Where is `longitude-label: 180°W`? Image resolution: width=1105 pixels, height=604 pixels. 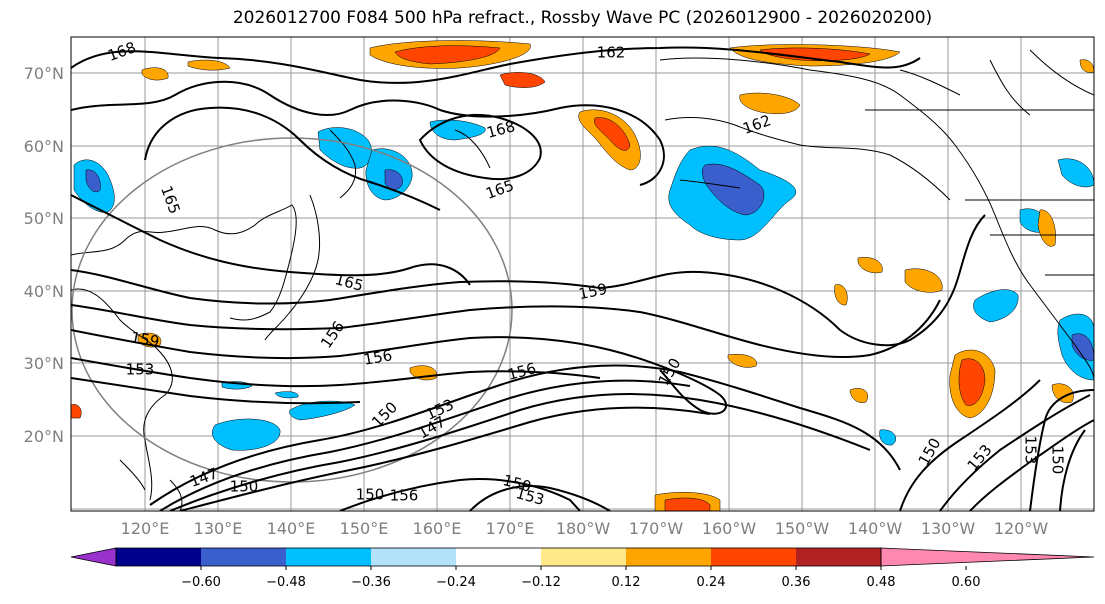 longitude-label: 180°W is located at coordinates (583, 528).